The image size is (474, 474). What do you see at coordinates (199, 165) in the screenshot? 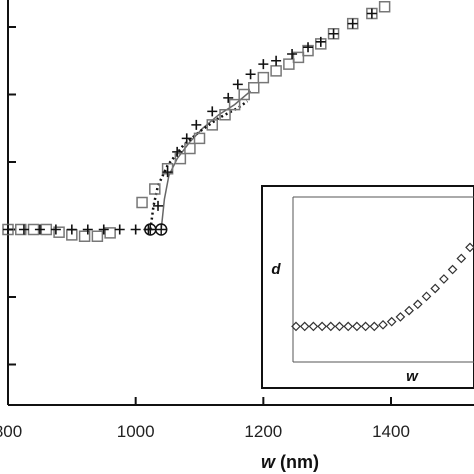
I see `dotted-fit-line` at bounding box center [199, 165].